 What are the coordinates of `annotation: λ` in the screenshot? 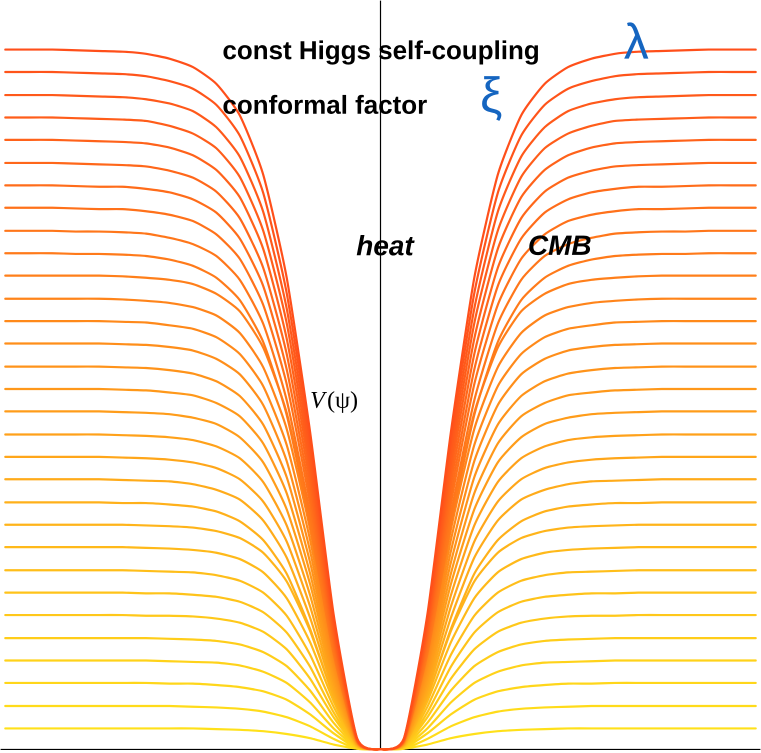 It's located at (636, 40).